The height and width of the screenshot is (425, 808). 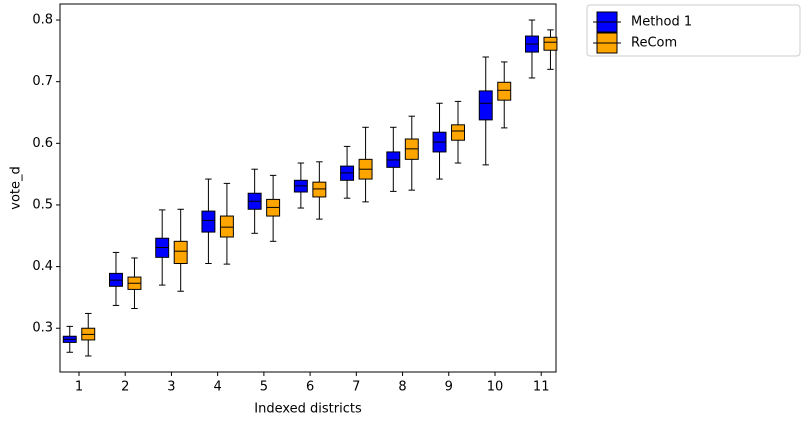 I want to click on x-tick-label: 9, so click(x=449, y=387).